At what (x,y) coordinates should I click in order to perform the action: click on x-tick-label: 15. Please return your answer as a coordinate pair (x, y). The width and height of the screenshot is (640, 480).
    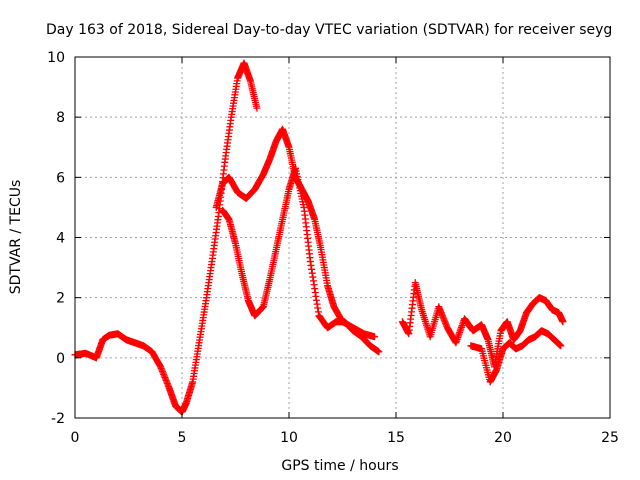
    Looking at the image, I should click on (396, 438).